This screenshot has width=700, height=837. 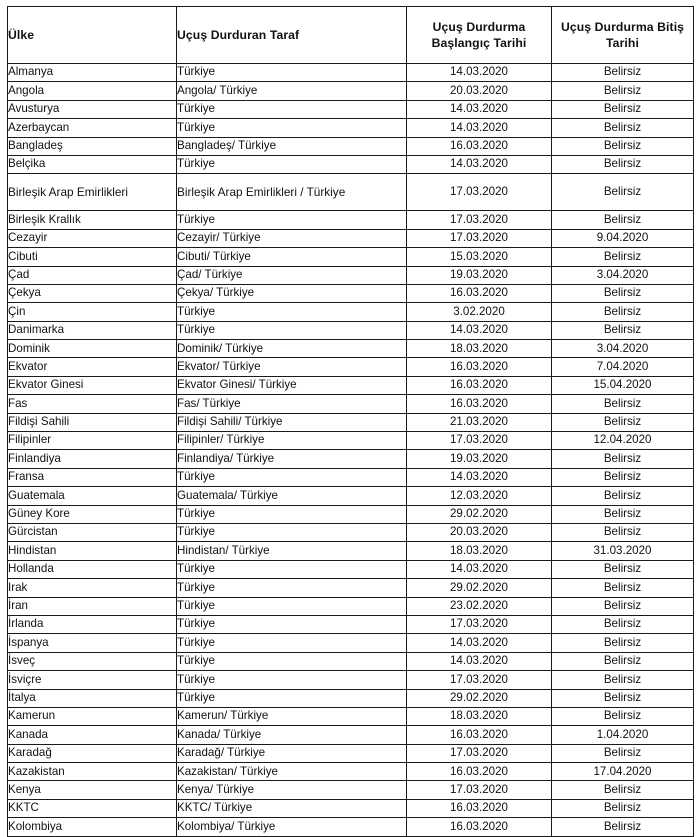 What do you see at coordinates (291, 404) in the screenshot?
I see `cell-suspending-party: Fas/ Türkiye` at bounding box center [291, 404].